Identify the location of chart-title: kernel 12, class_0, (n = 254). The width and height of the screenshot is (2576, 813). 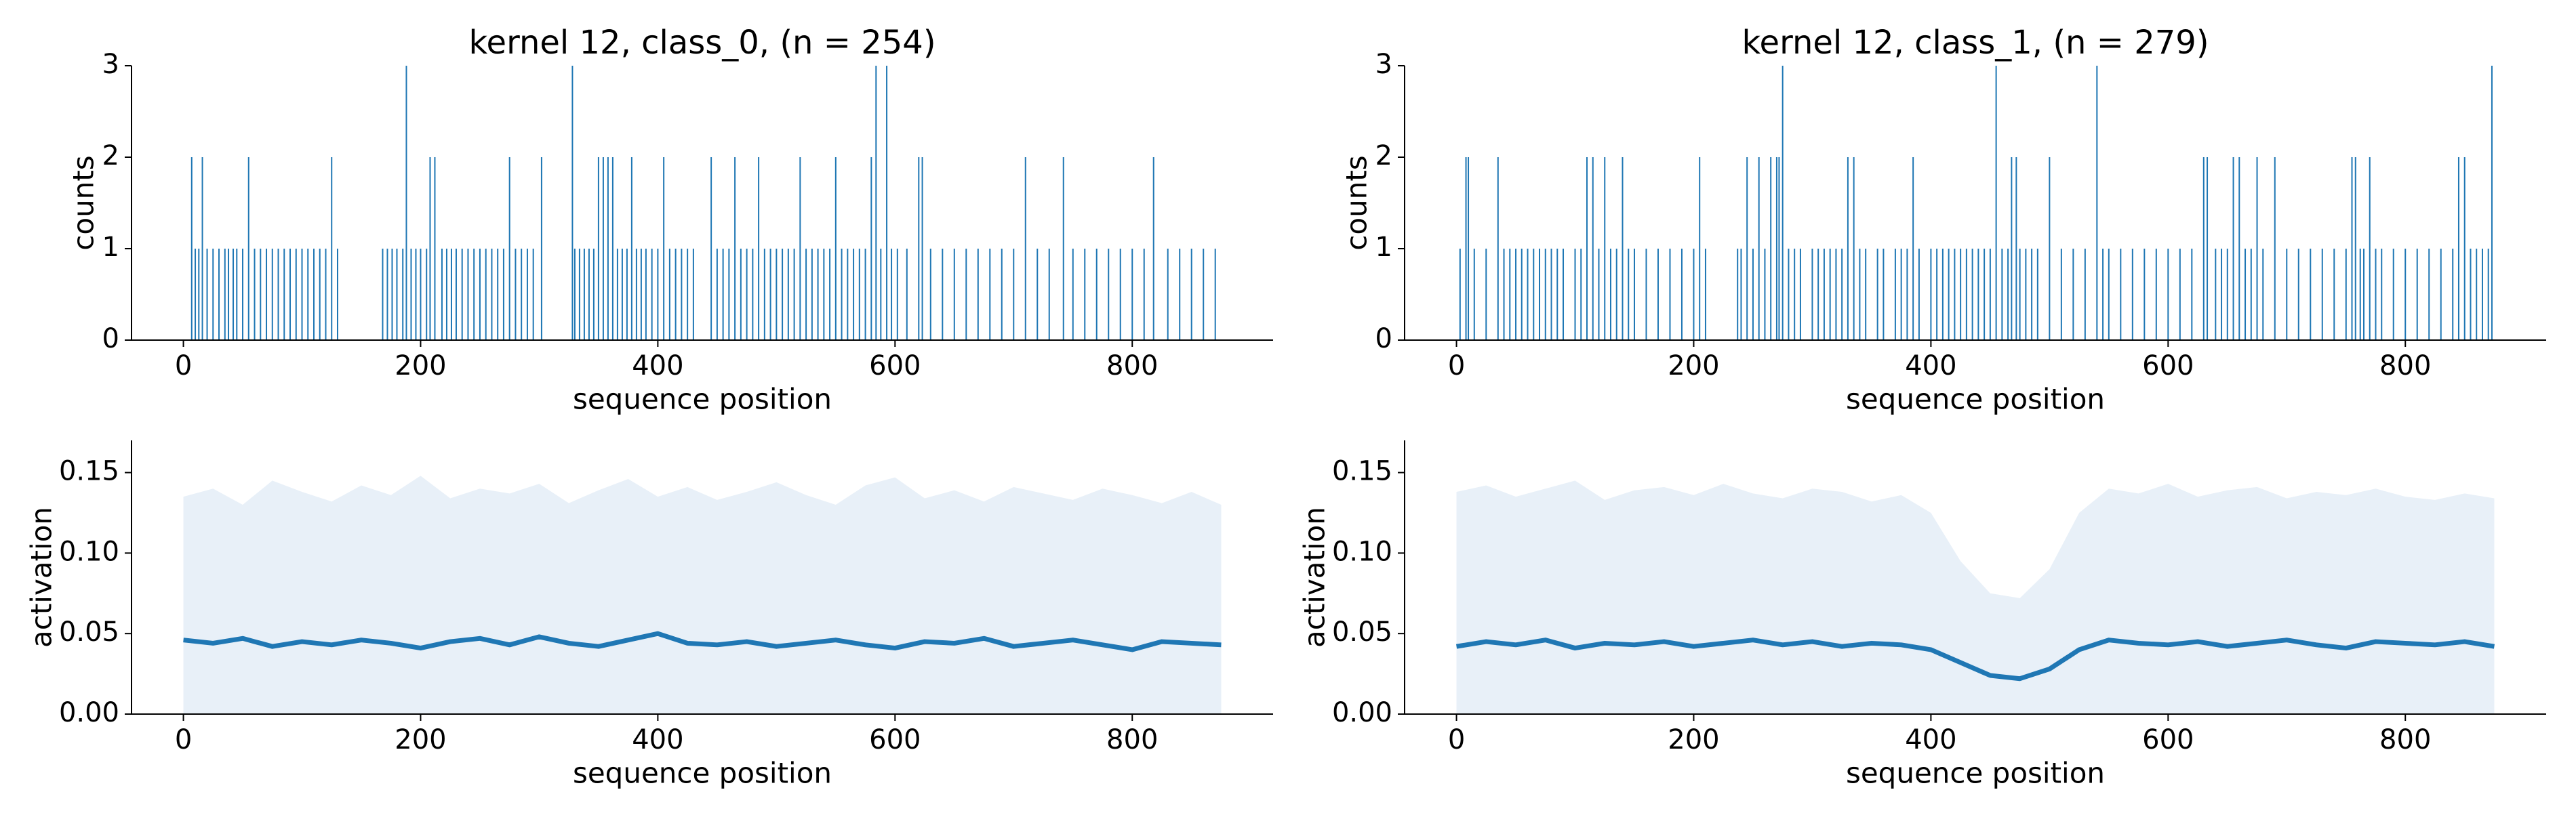
(701, 43).